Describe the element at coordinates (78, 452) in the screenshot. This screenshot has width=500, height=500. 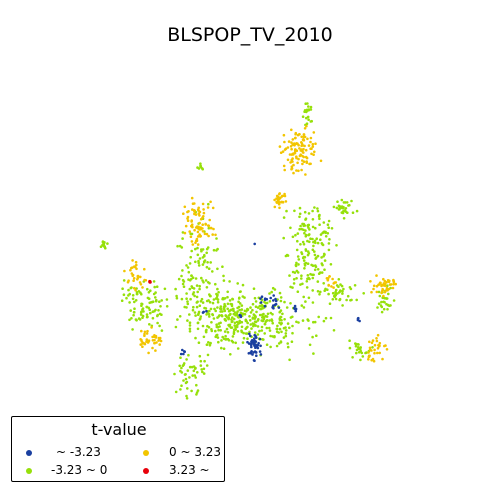
I see `legend-label-low: ~ -3.23` at that location.